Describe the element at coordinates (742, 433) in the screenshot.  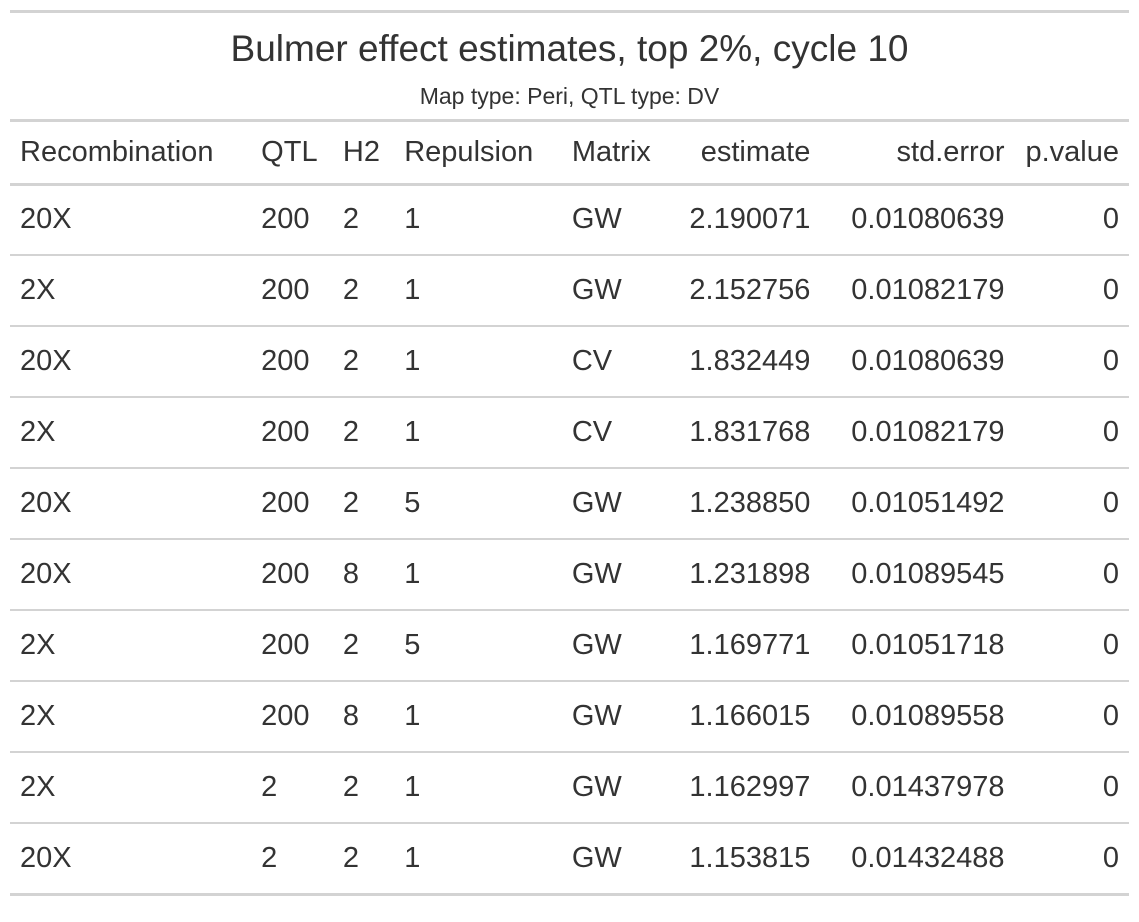
I see `cell-estimate: 1.831768` at that location.